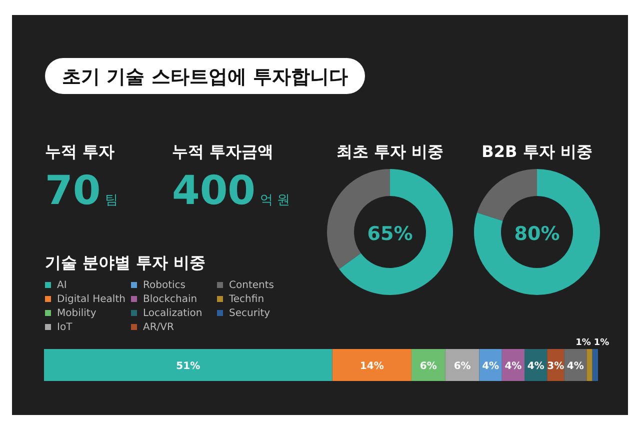 This screenshot has width=640, height=427. I want to click on chart-title: B2B 투자 비중, so click(537, 151).